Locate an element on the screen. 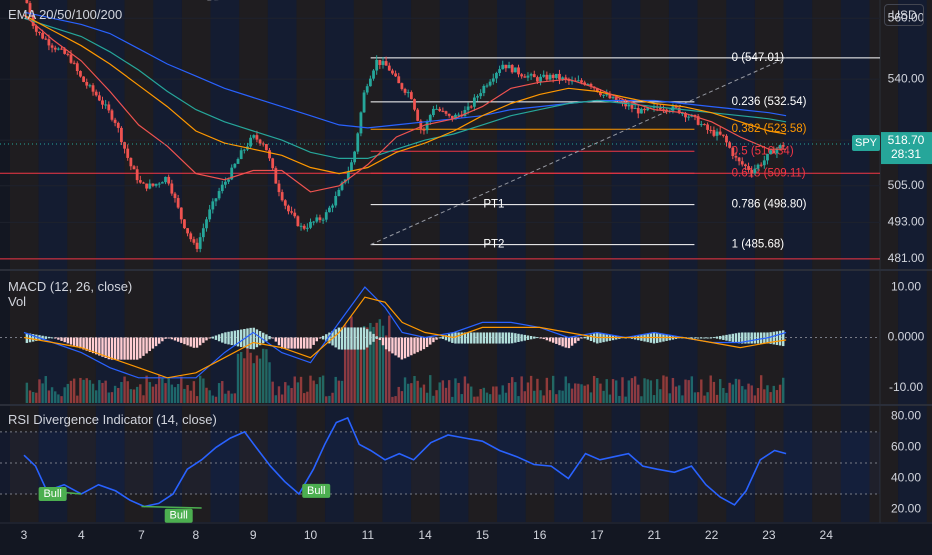 The image size is (932, 555). countdown-value: 28:31 is located at coordinates (906, 154).